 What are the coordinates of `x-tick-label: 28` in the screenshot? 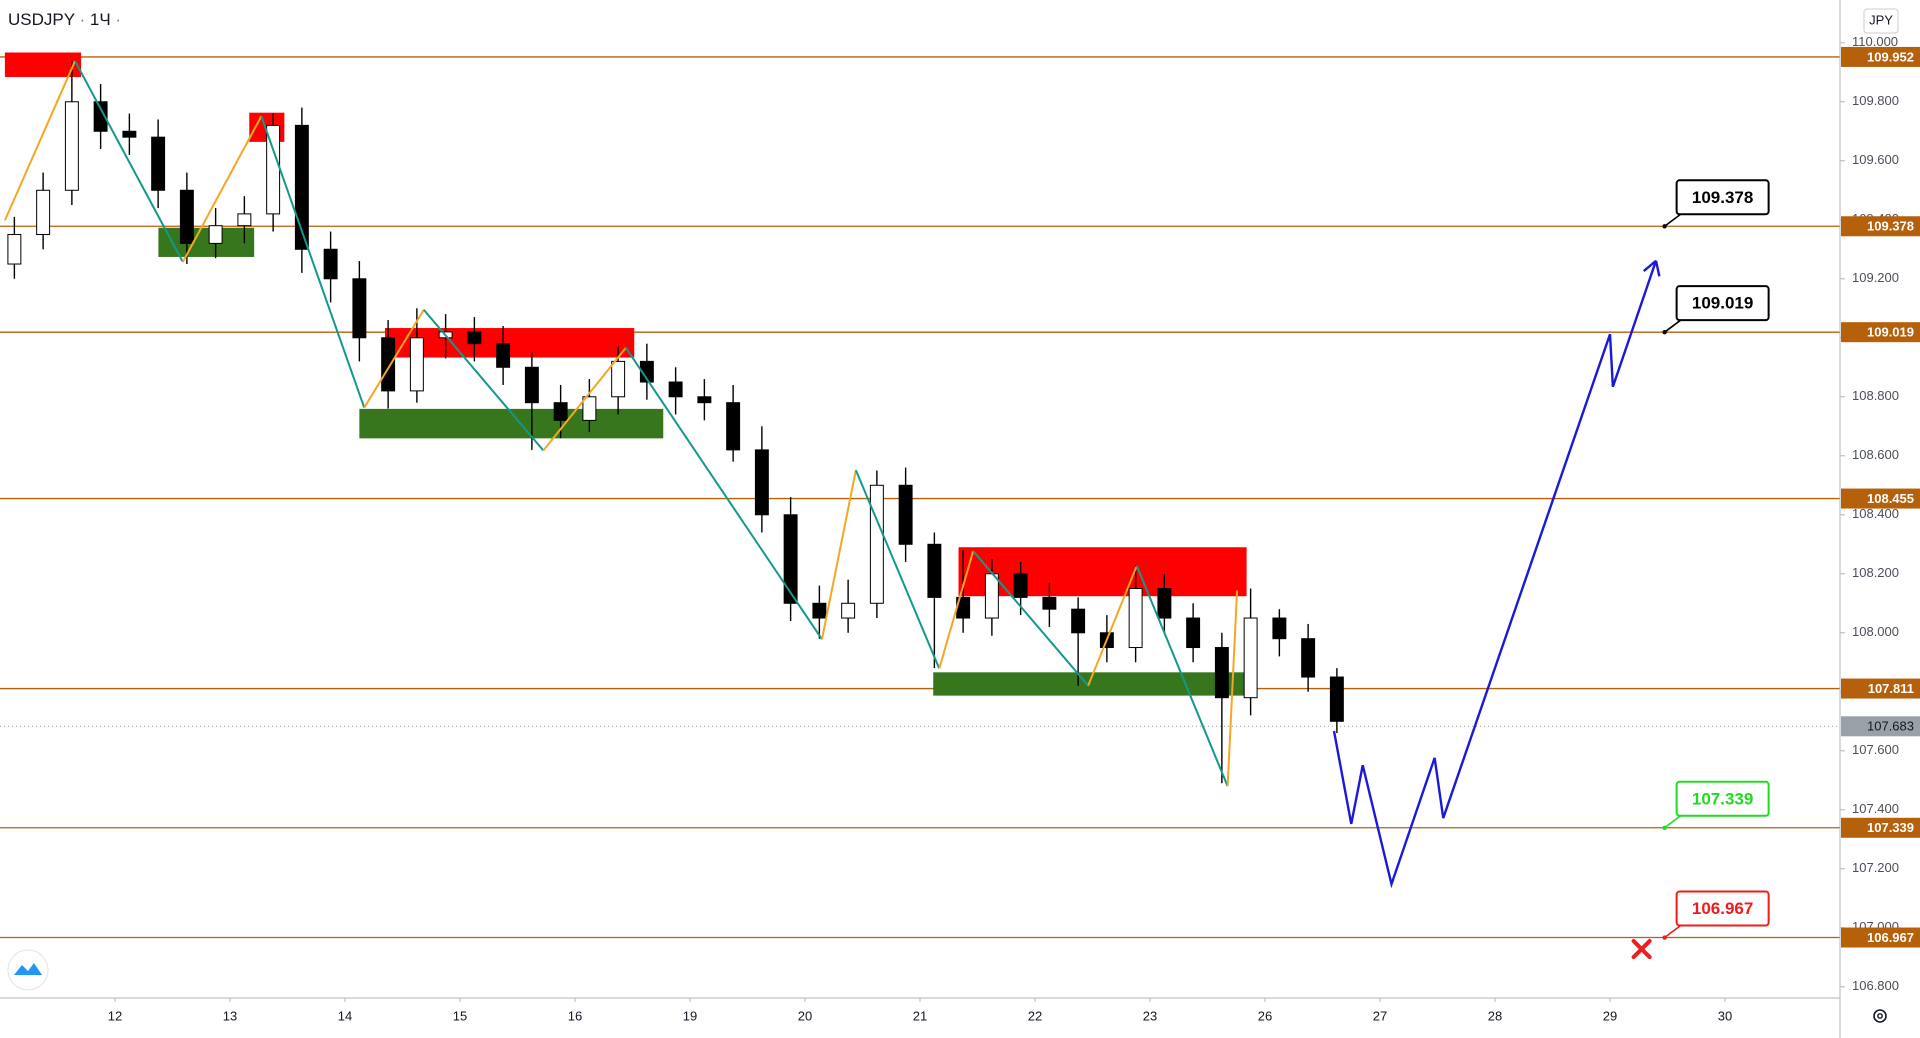 It's located at (1495, 1015).